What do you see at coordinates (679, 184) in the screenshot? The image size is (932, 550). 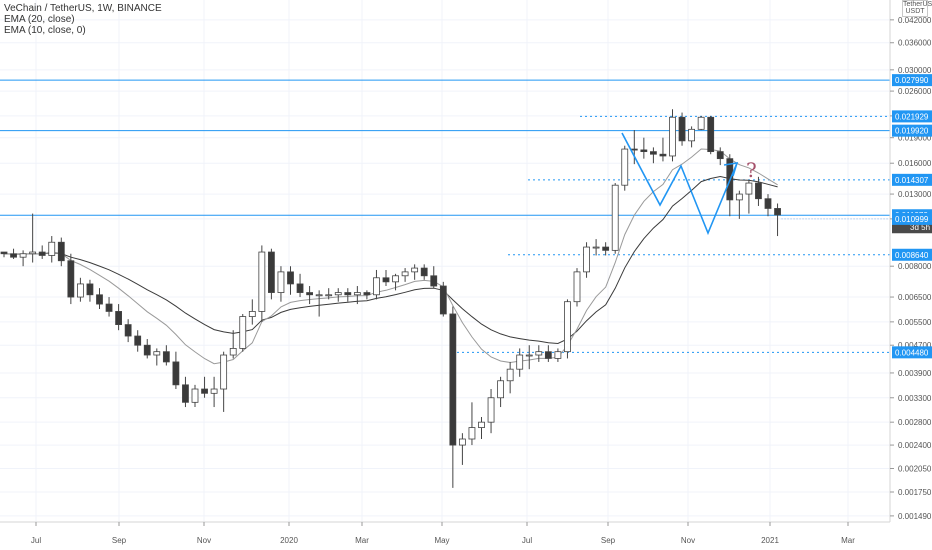 I see `projection-path` at bounding box center [679, 184].